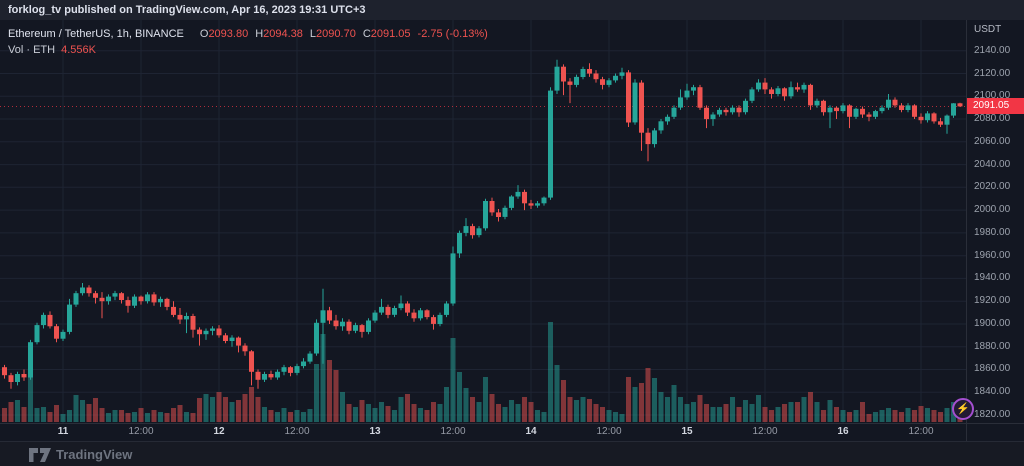 The height and width of the screenshot is (466, 1024). What do you see at coordinates (992, 209) in the screenshot?
I see `price-tick-label: 2000.00` at bounding box center [992, 209].